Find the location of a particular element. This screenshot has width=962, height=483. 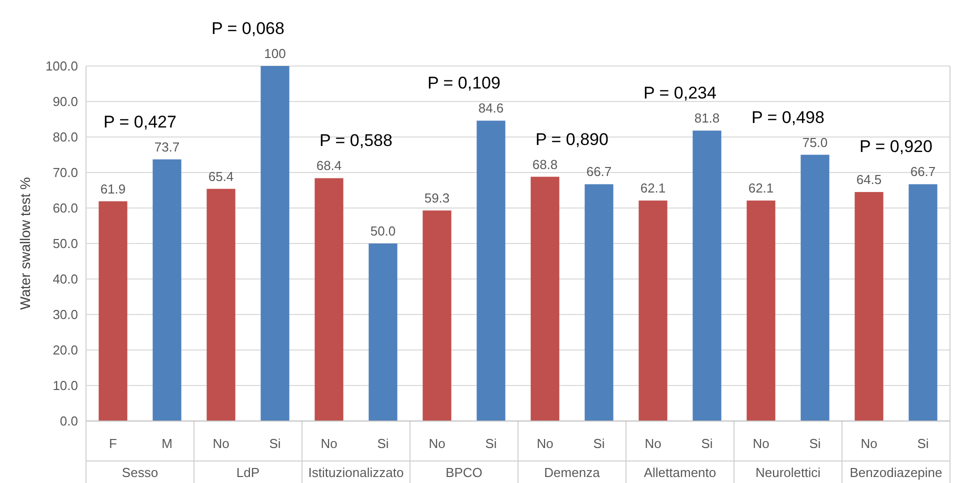

text: Neurolettici is located at coordinates (788, 472).